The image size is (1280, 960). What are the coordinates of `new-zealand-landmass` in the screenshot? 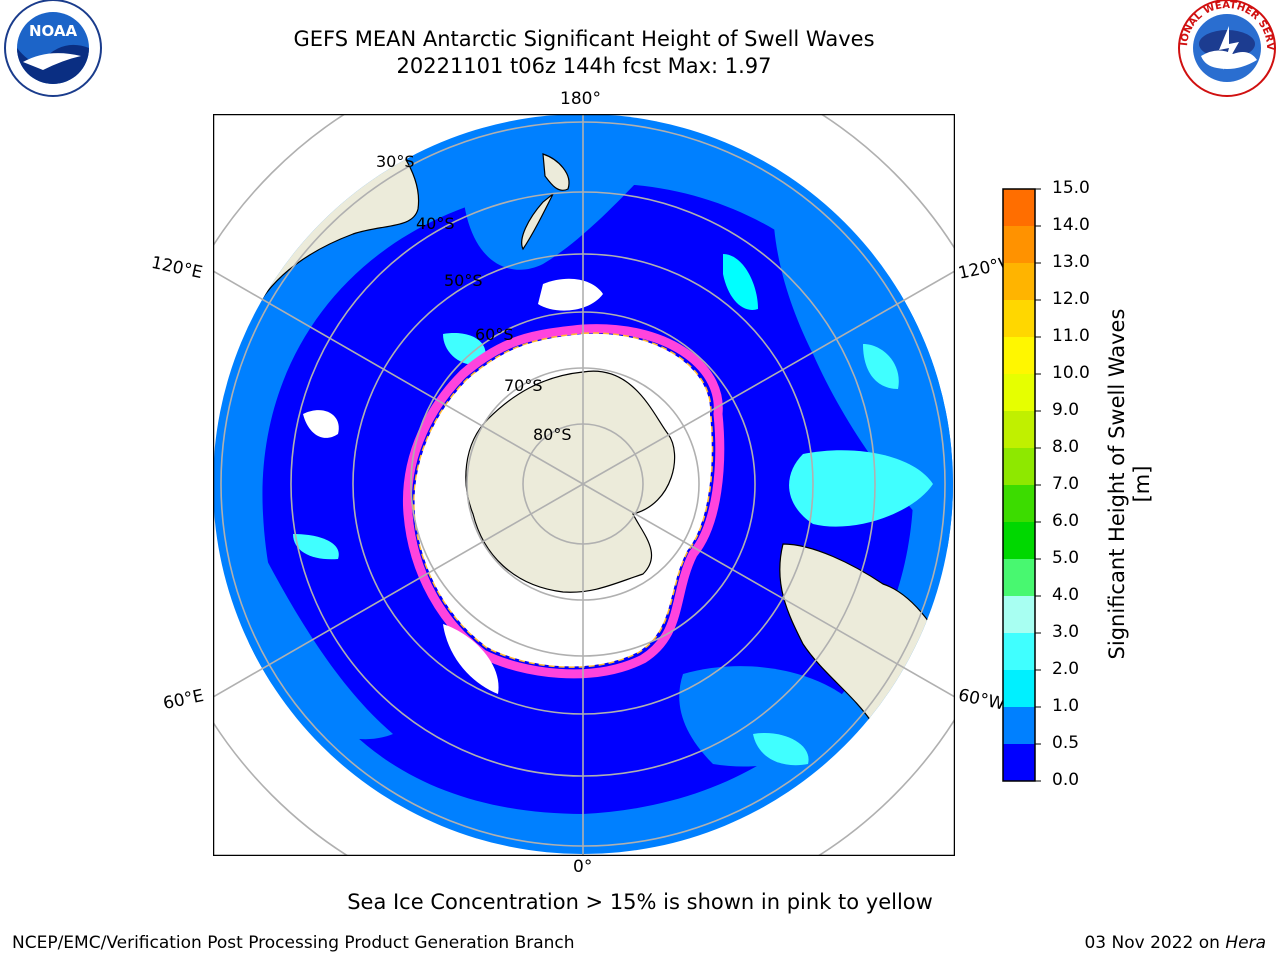 It's located at (545, 202).